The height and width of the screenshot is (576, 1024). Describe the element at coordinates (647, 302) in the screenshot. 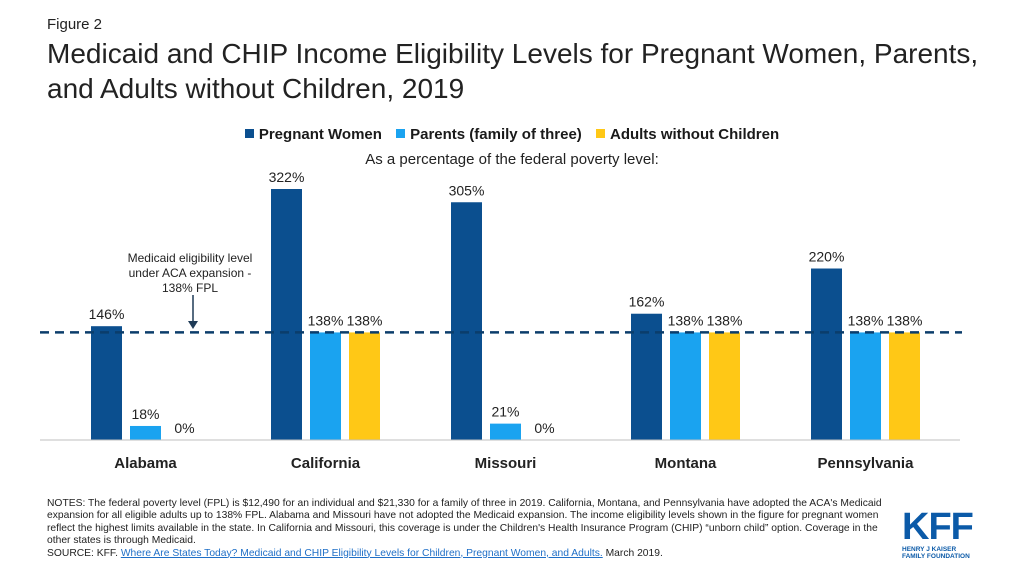

I see `data-label: 162%` at that location.